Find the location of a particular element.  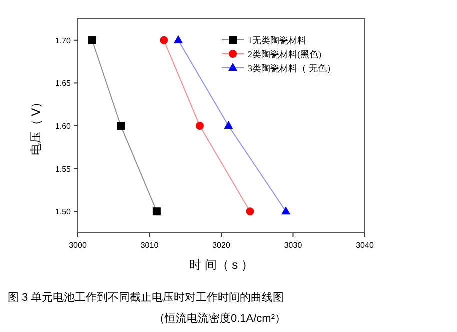

y-axis-title: 电压（ V） is located at coordinates (36, 126).